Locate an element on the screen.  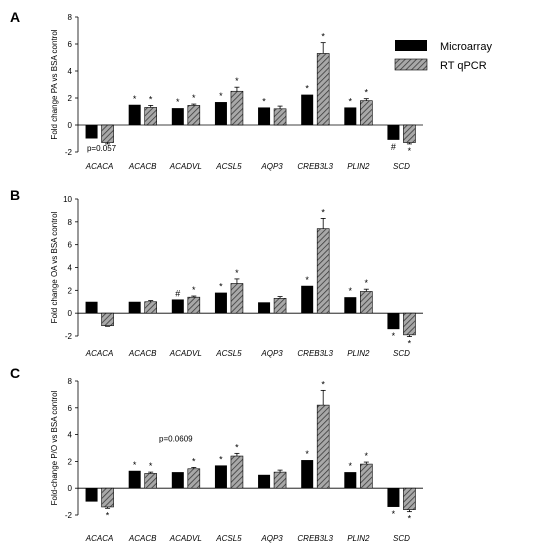
category-label: CREB3L3 is located at coordinates (315, 166).